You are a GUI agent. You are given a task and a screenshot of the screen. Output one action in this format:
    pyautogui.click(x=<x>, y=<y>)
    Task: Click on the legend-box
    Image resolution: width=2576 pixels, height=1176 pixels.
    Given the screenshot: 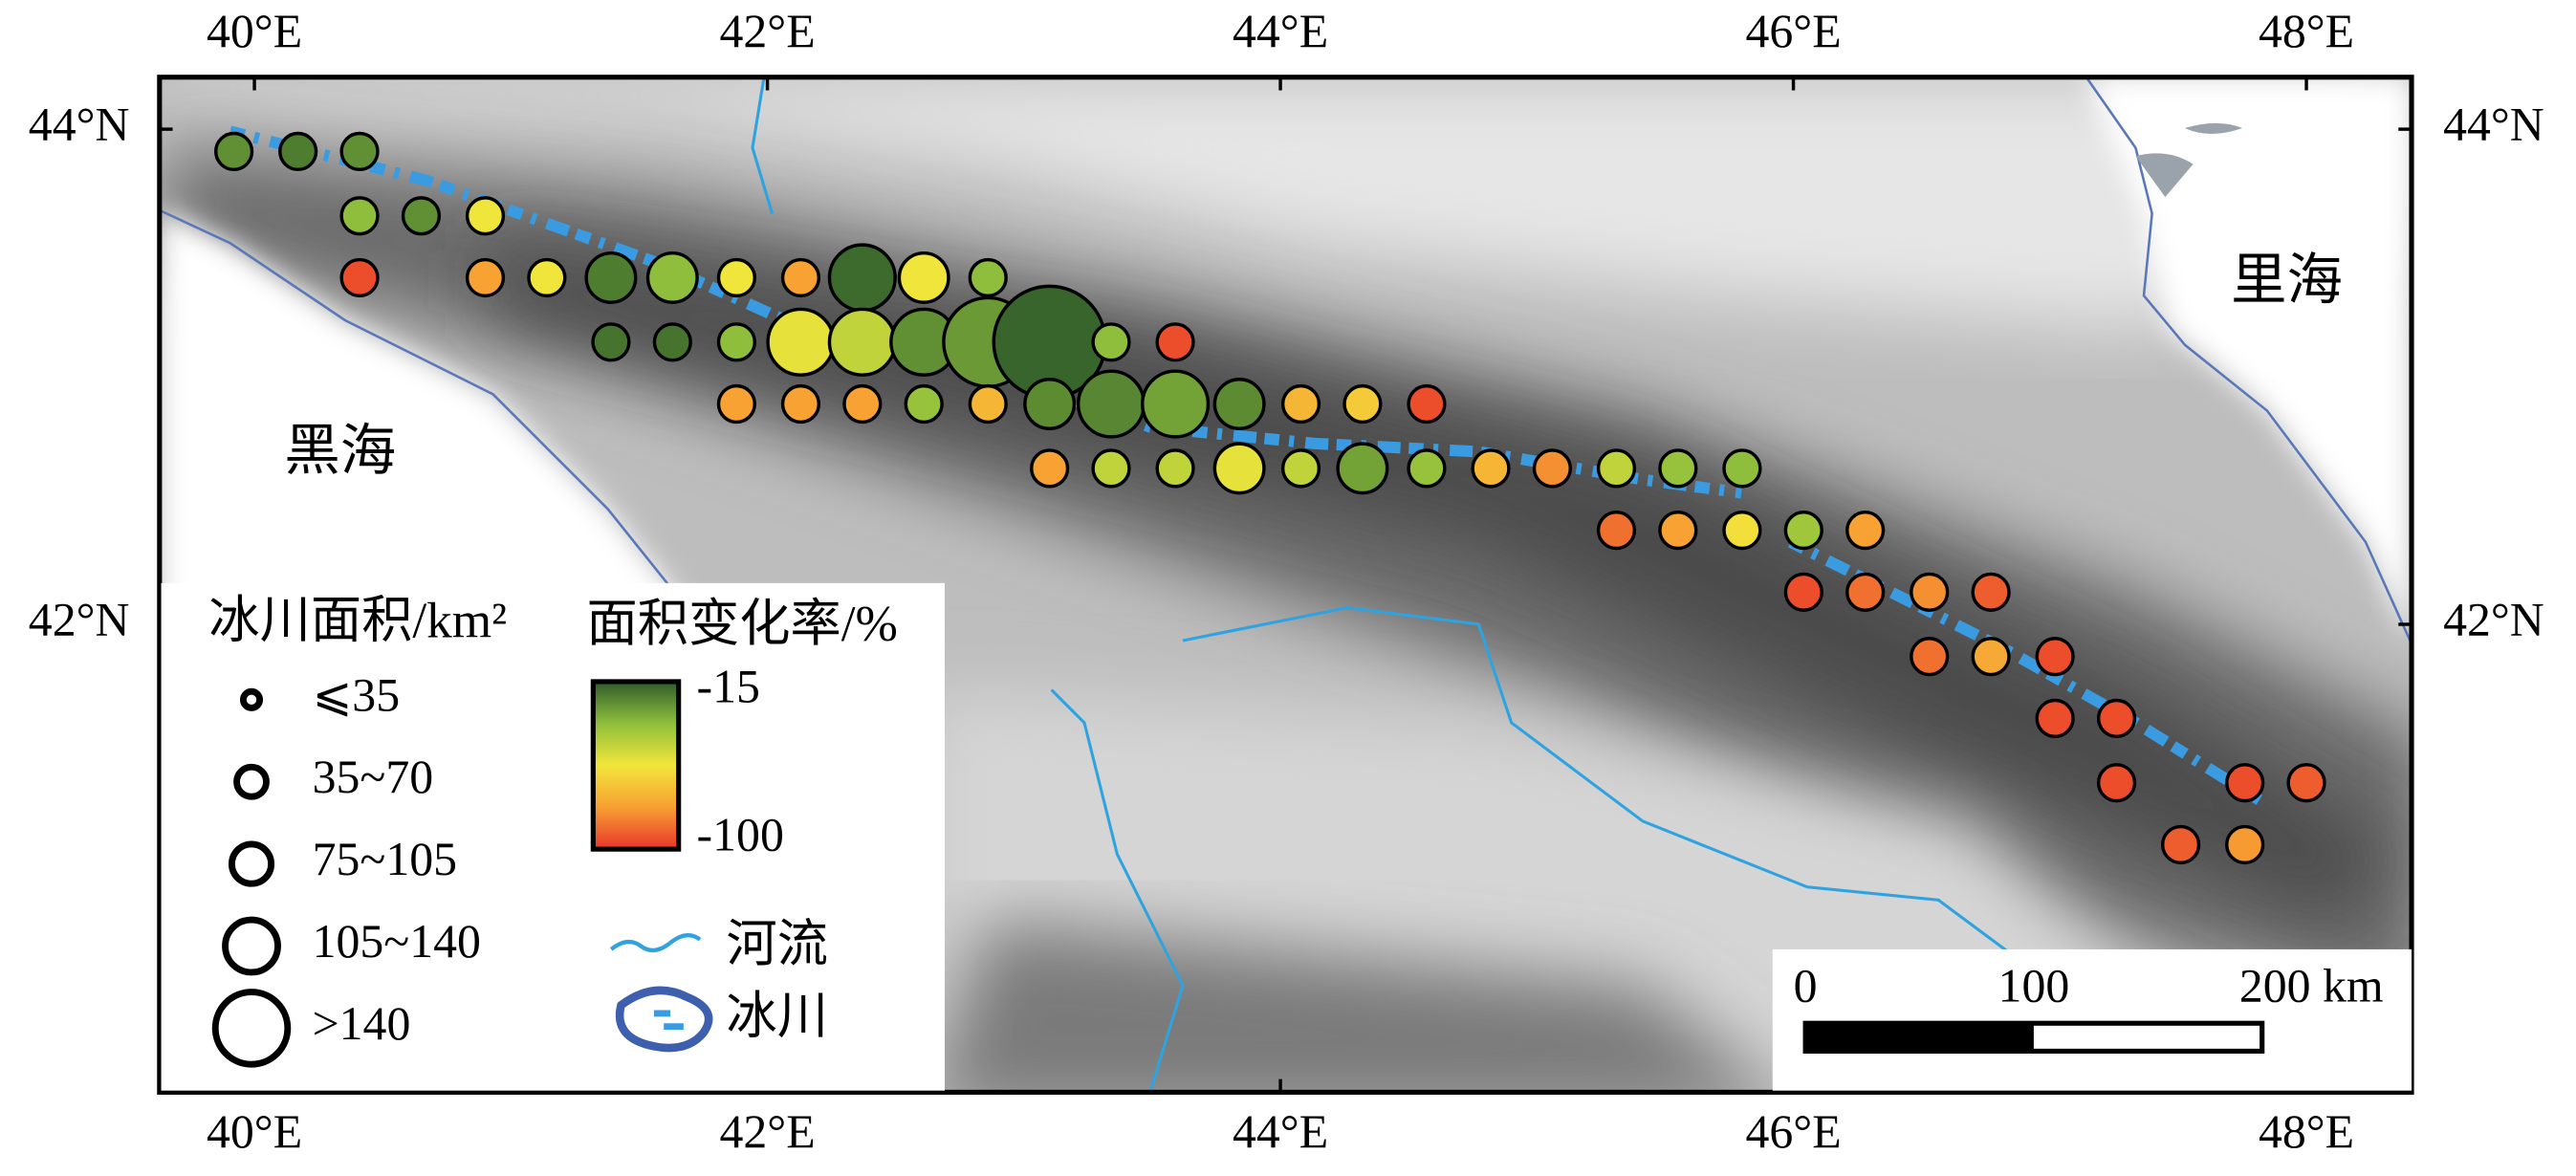 What is the action you would take?
    pyautogui.click(x=553, y=836)
    